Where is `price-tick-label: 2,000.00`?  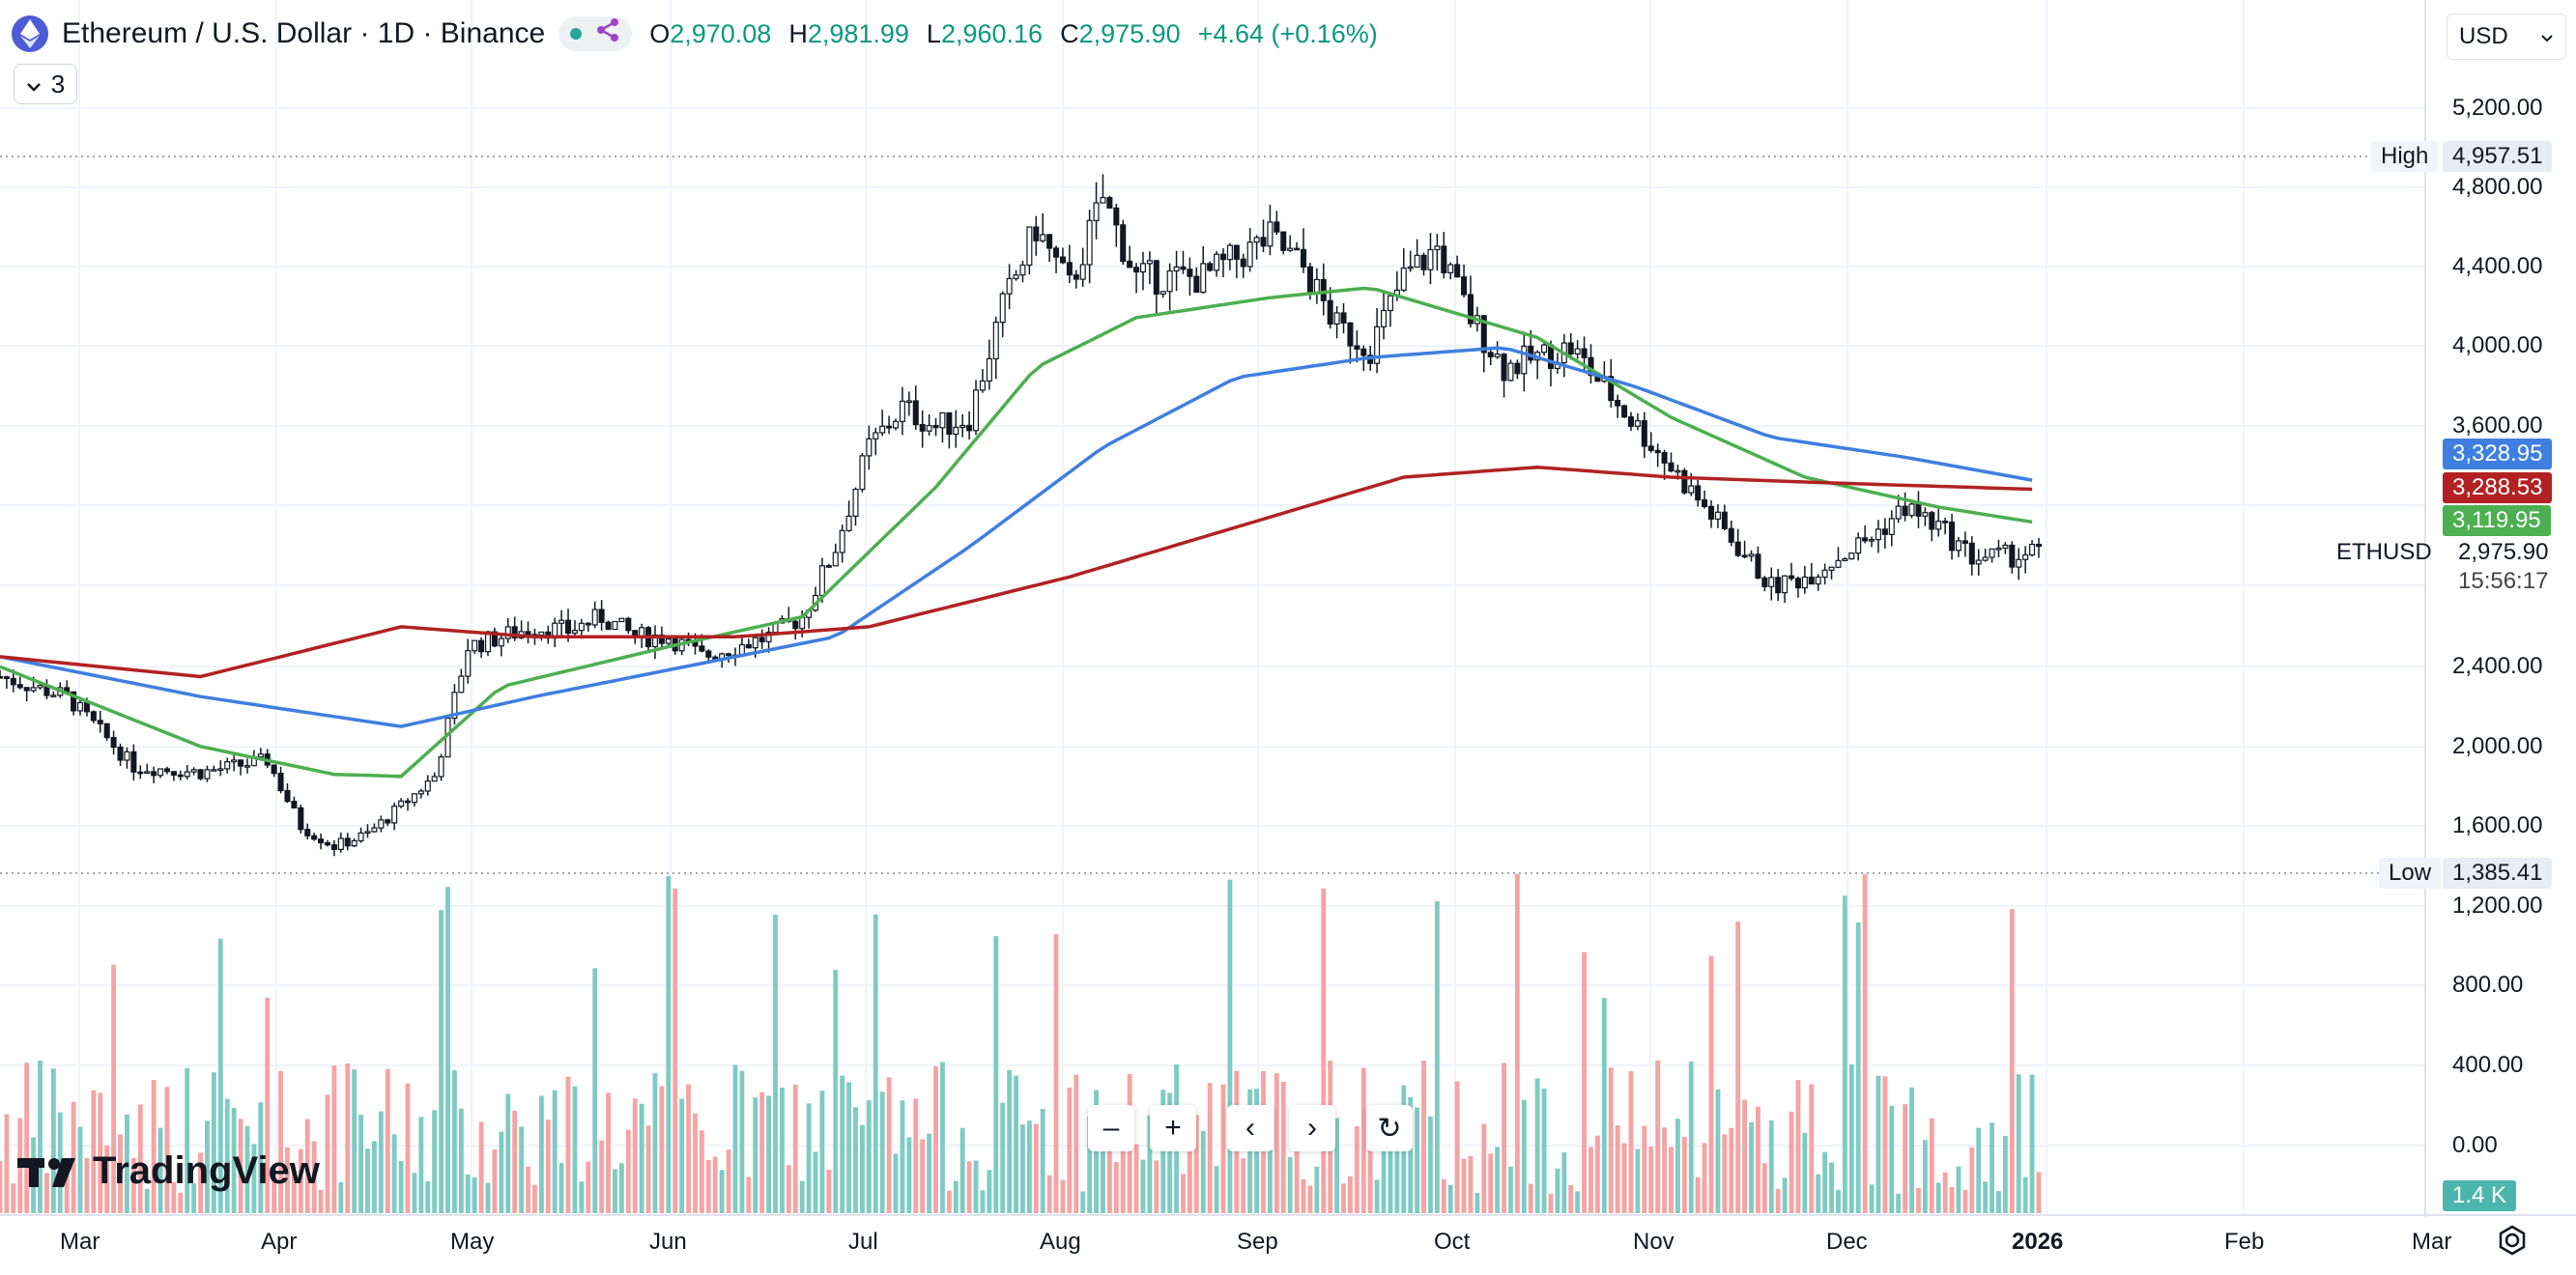
price-tick-label: 2,000.00 is located at coordinates (2497, 746).